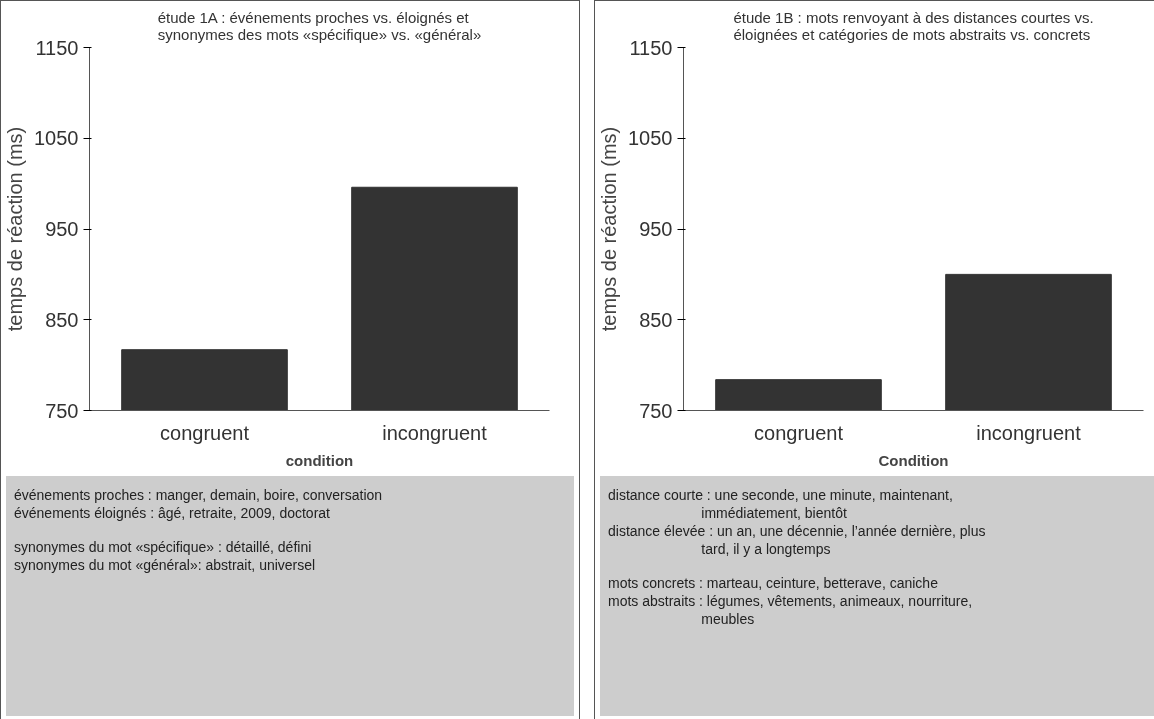 The width and height of the screenshot is (1154, 719). I want to click on x-axis-title: condition, so click(319, 460).